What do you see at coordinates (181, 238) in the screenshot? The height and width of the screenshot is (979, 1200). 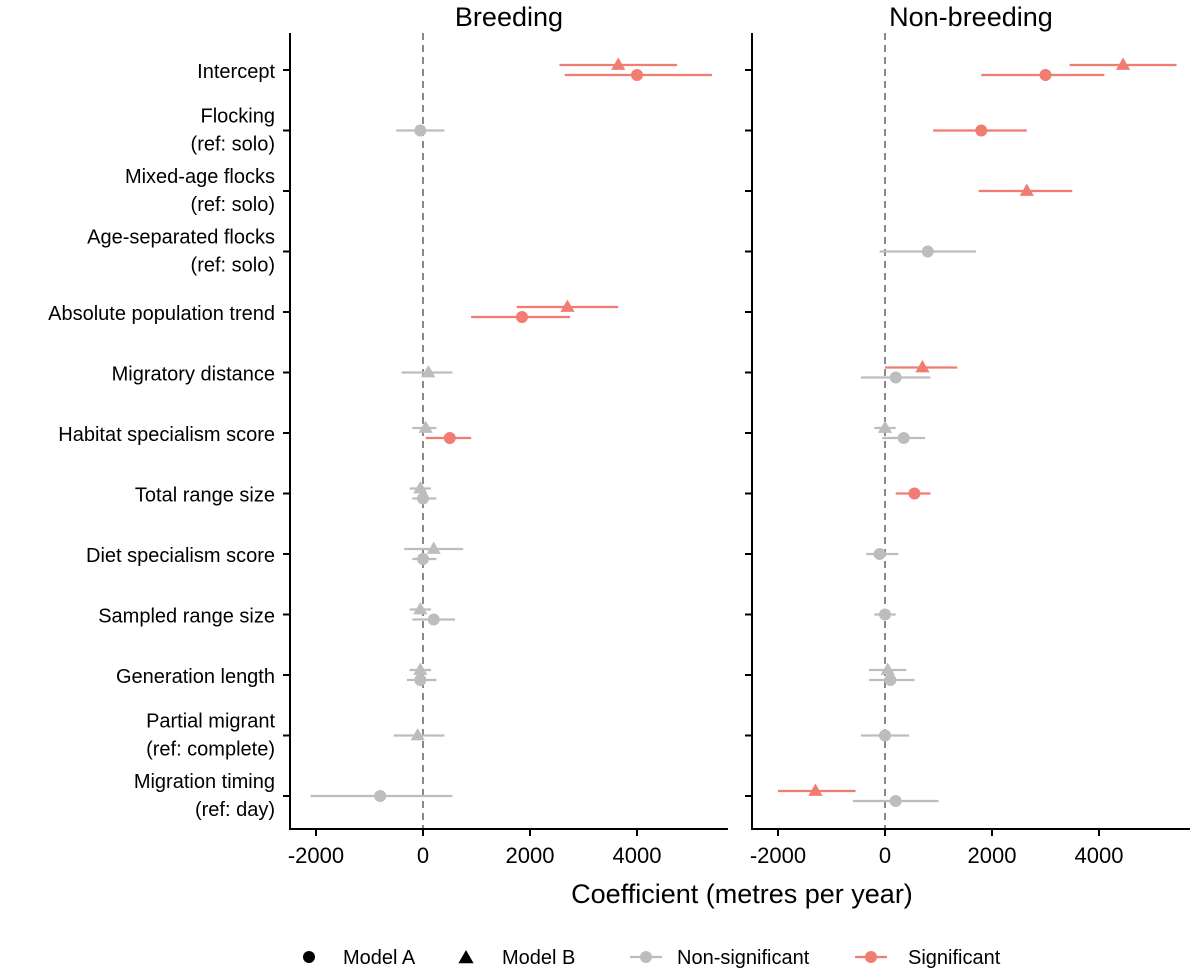 I see `row-label: Age-separated flocks` at bounding box center [181, 238].